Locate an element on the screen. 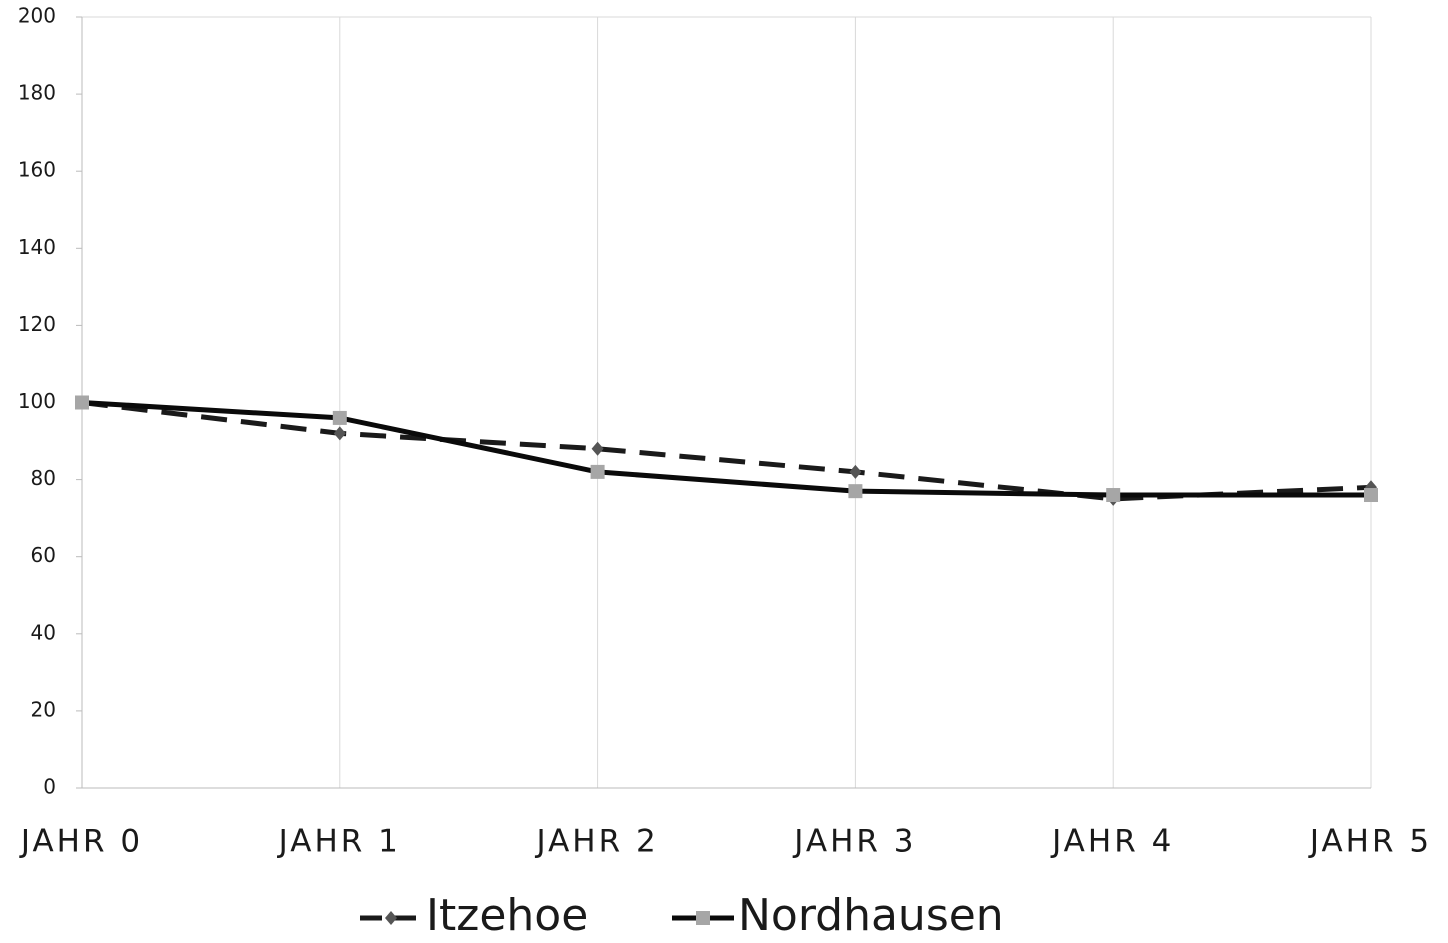 The width and height of the screenshot is (1448, 943). y-tick-label: 180 is located at coordinates (37, 93).